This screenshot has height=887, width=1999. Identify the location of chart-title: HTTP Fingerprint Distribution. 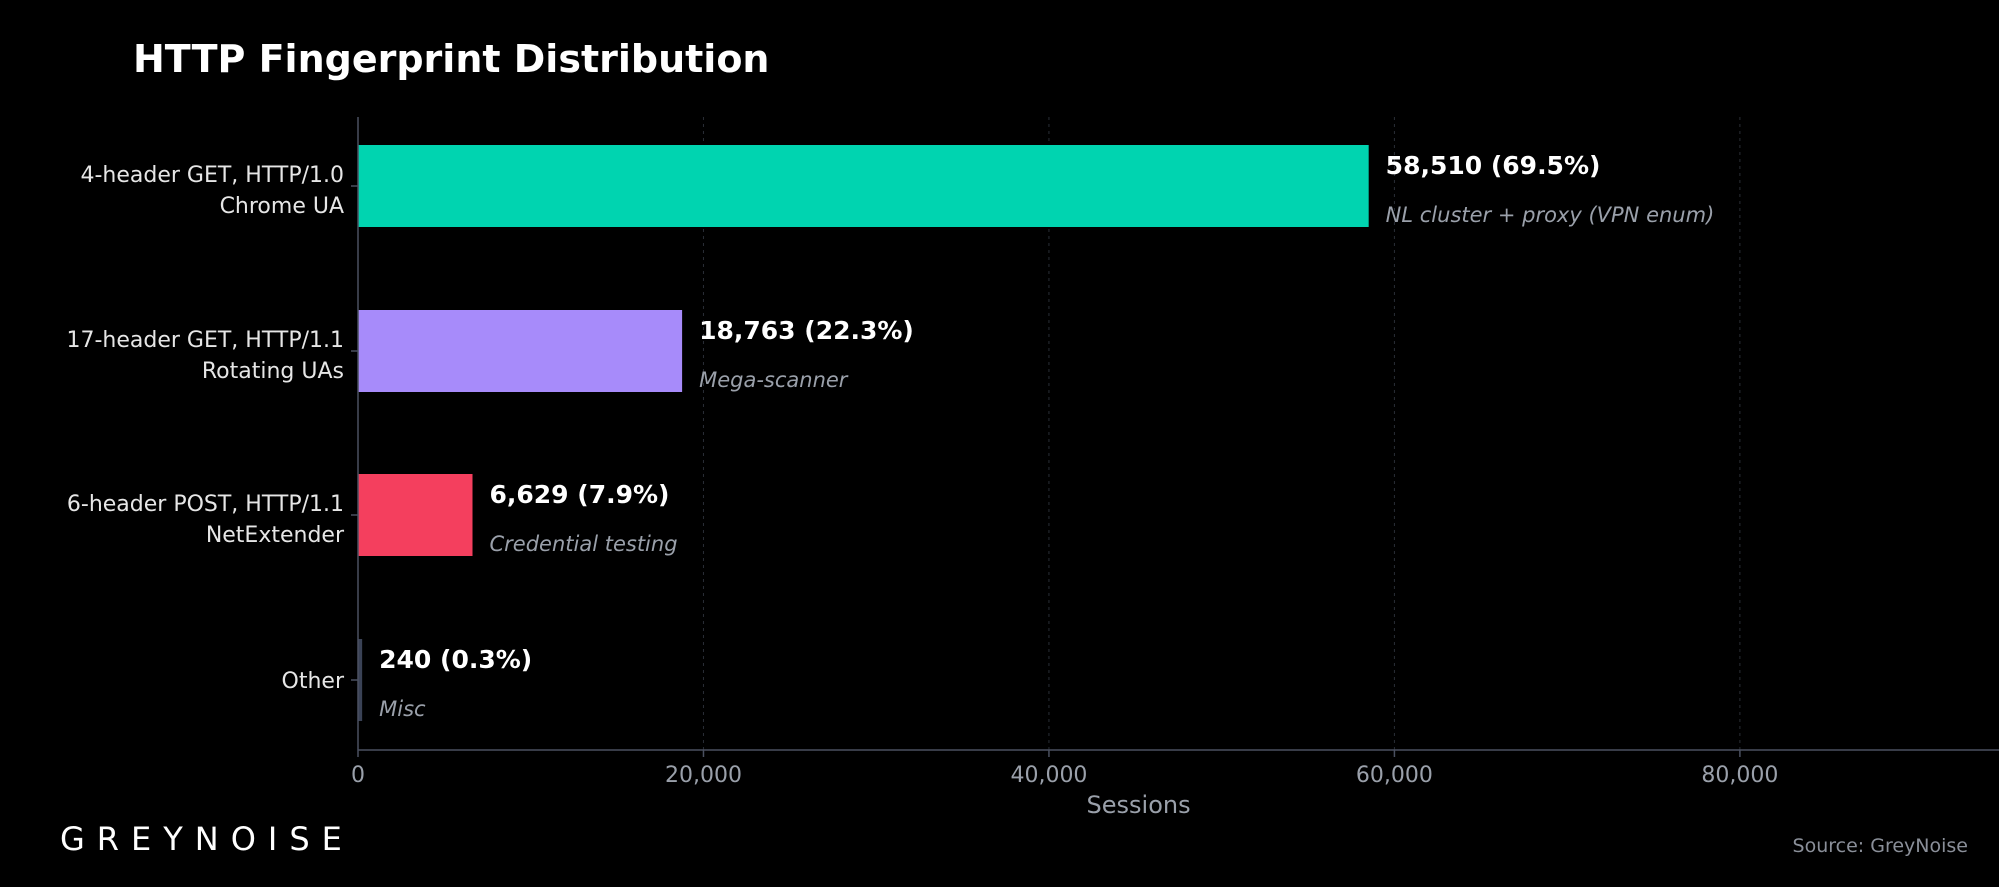
(451, 59).